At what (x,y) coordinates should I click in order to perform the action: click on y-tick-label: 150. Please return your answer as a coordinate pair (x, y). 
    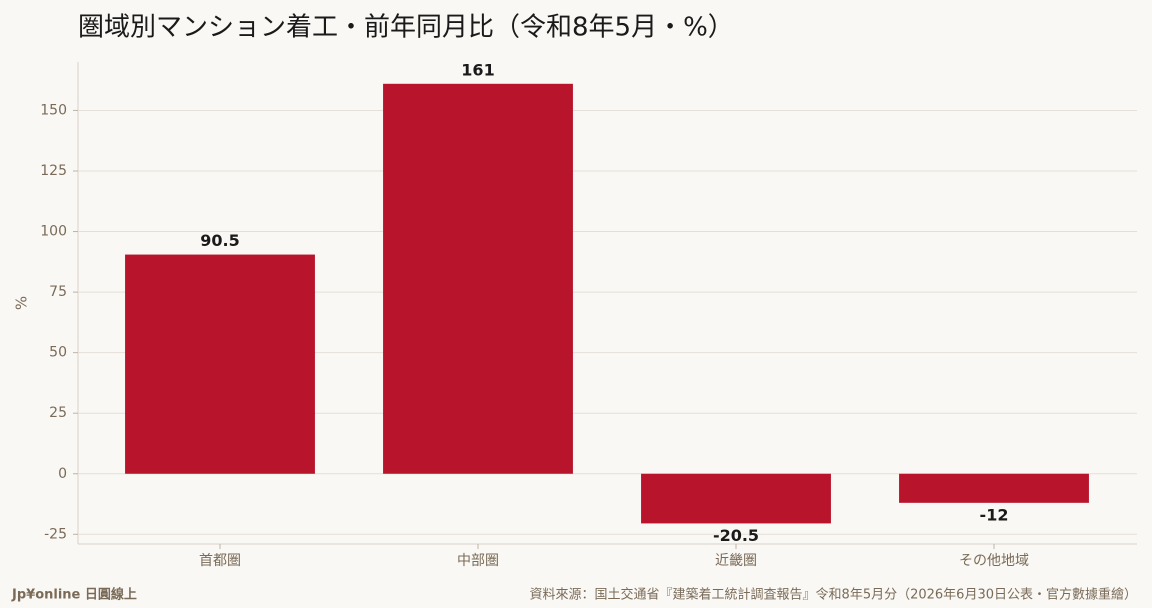
    Looking at the image, I should click on (53, 110).